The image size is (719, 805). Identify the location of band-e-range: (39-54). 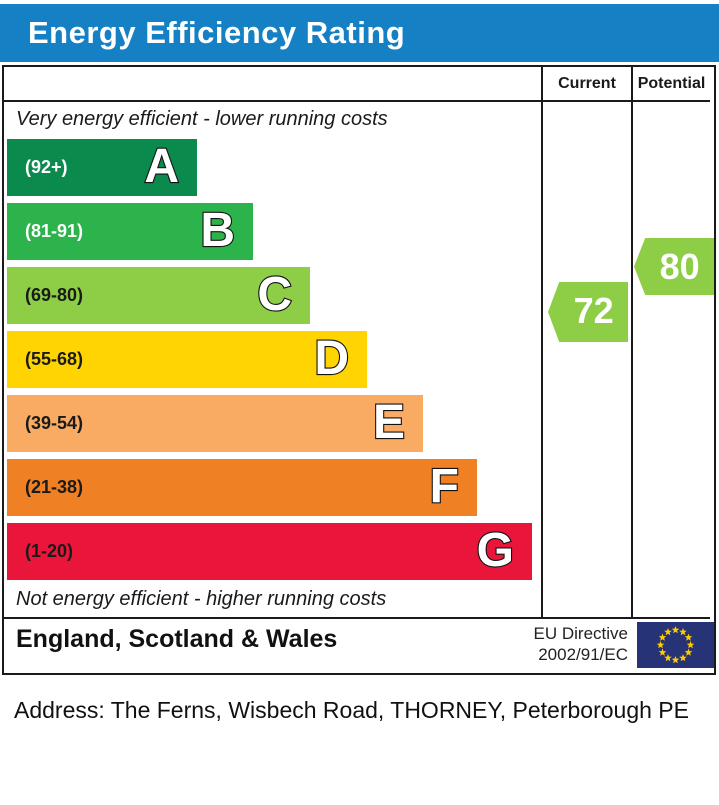
(54, 423).